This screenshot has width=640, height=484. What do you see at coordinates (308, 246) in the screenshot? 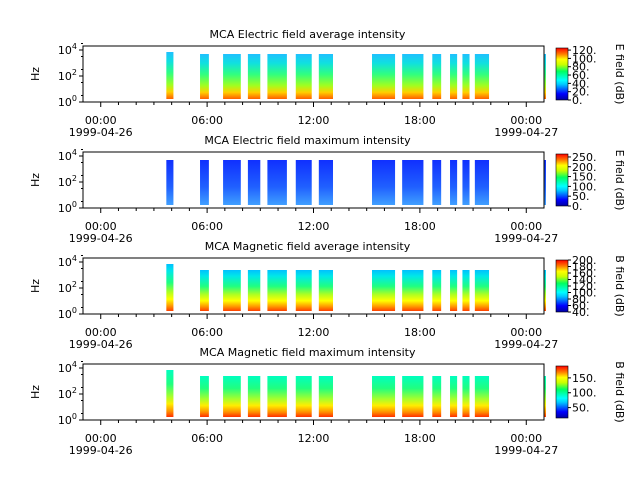
I see `panel-title: MCA Magnetic field average intensity` at bounding box center [308, 246].